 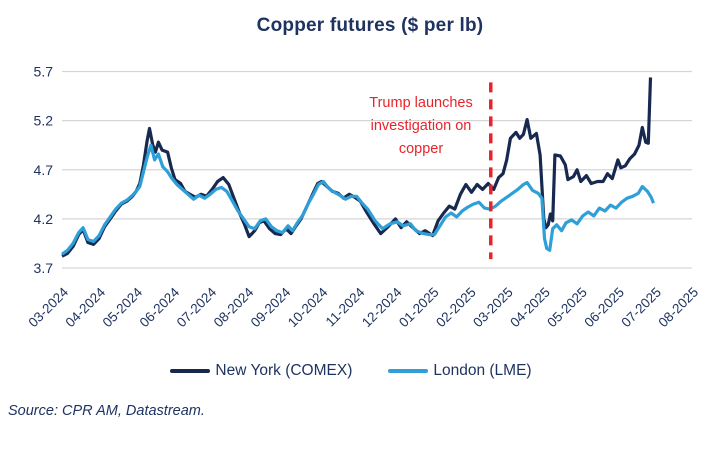 I want to click on x-tick-label: 06-2025, so click(x=604, y=308).